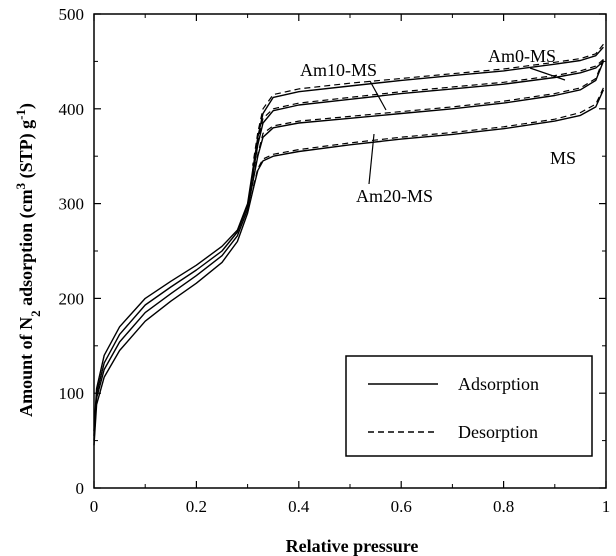  I want to click on annotation-leader-am20-ms, so click(371, 159).